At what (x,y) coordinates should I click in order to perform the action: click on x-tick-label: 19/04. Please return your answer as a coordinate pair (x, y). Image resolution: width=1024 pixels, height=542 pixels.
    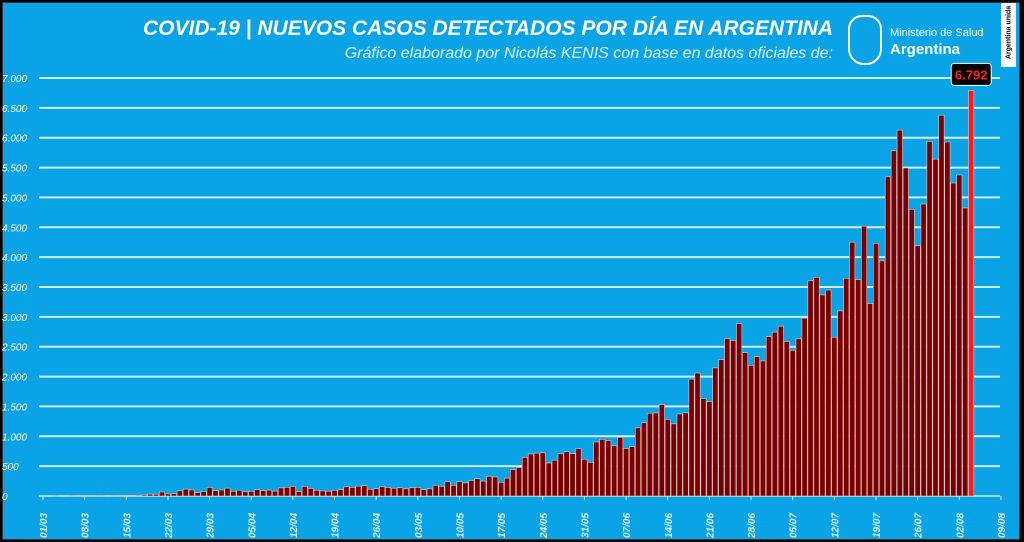
    Looking at the image, I should click on (336, 525).